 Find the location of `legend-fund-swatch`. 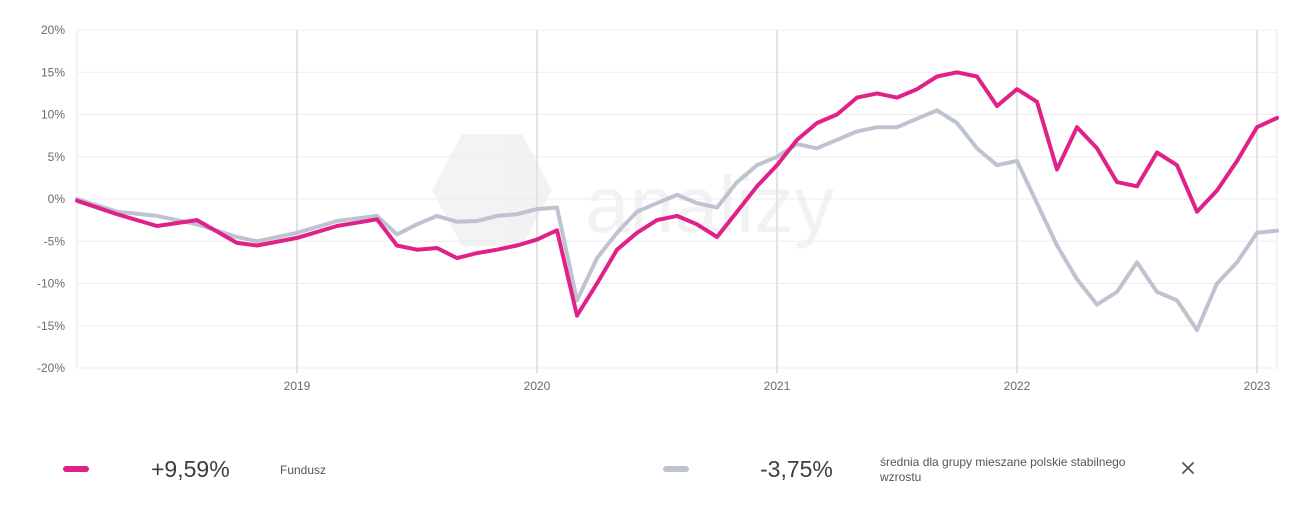

legend-fund-swatch is located at coordinates (76, 469).